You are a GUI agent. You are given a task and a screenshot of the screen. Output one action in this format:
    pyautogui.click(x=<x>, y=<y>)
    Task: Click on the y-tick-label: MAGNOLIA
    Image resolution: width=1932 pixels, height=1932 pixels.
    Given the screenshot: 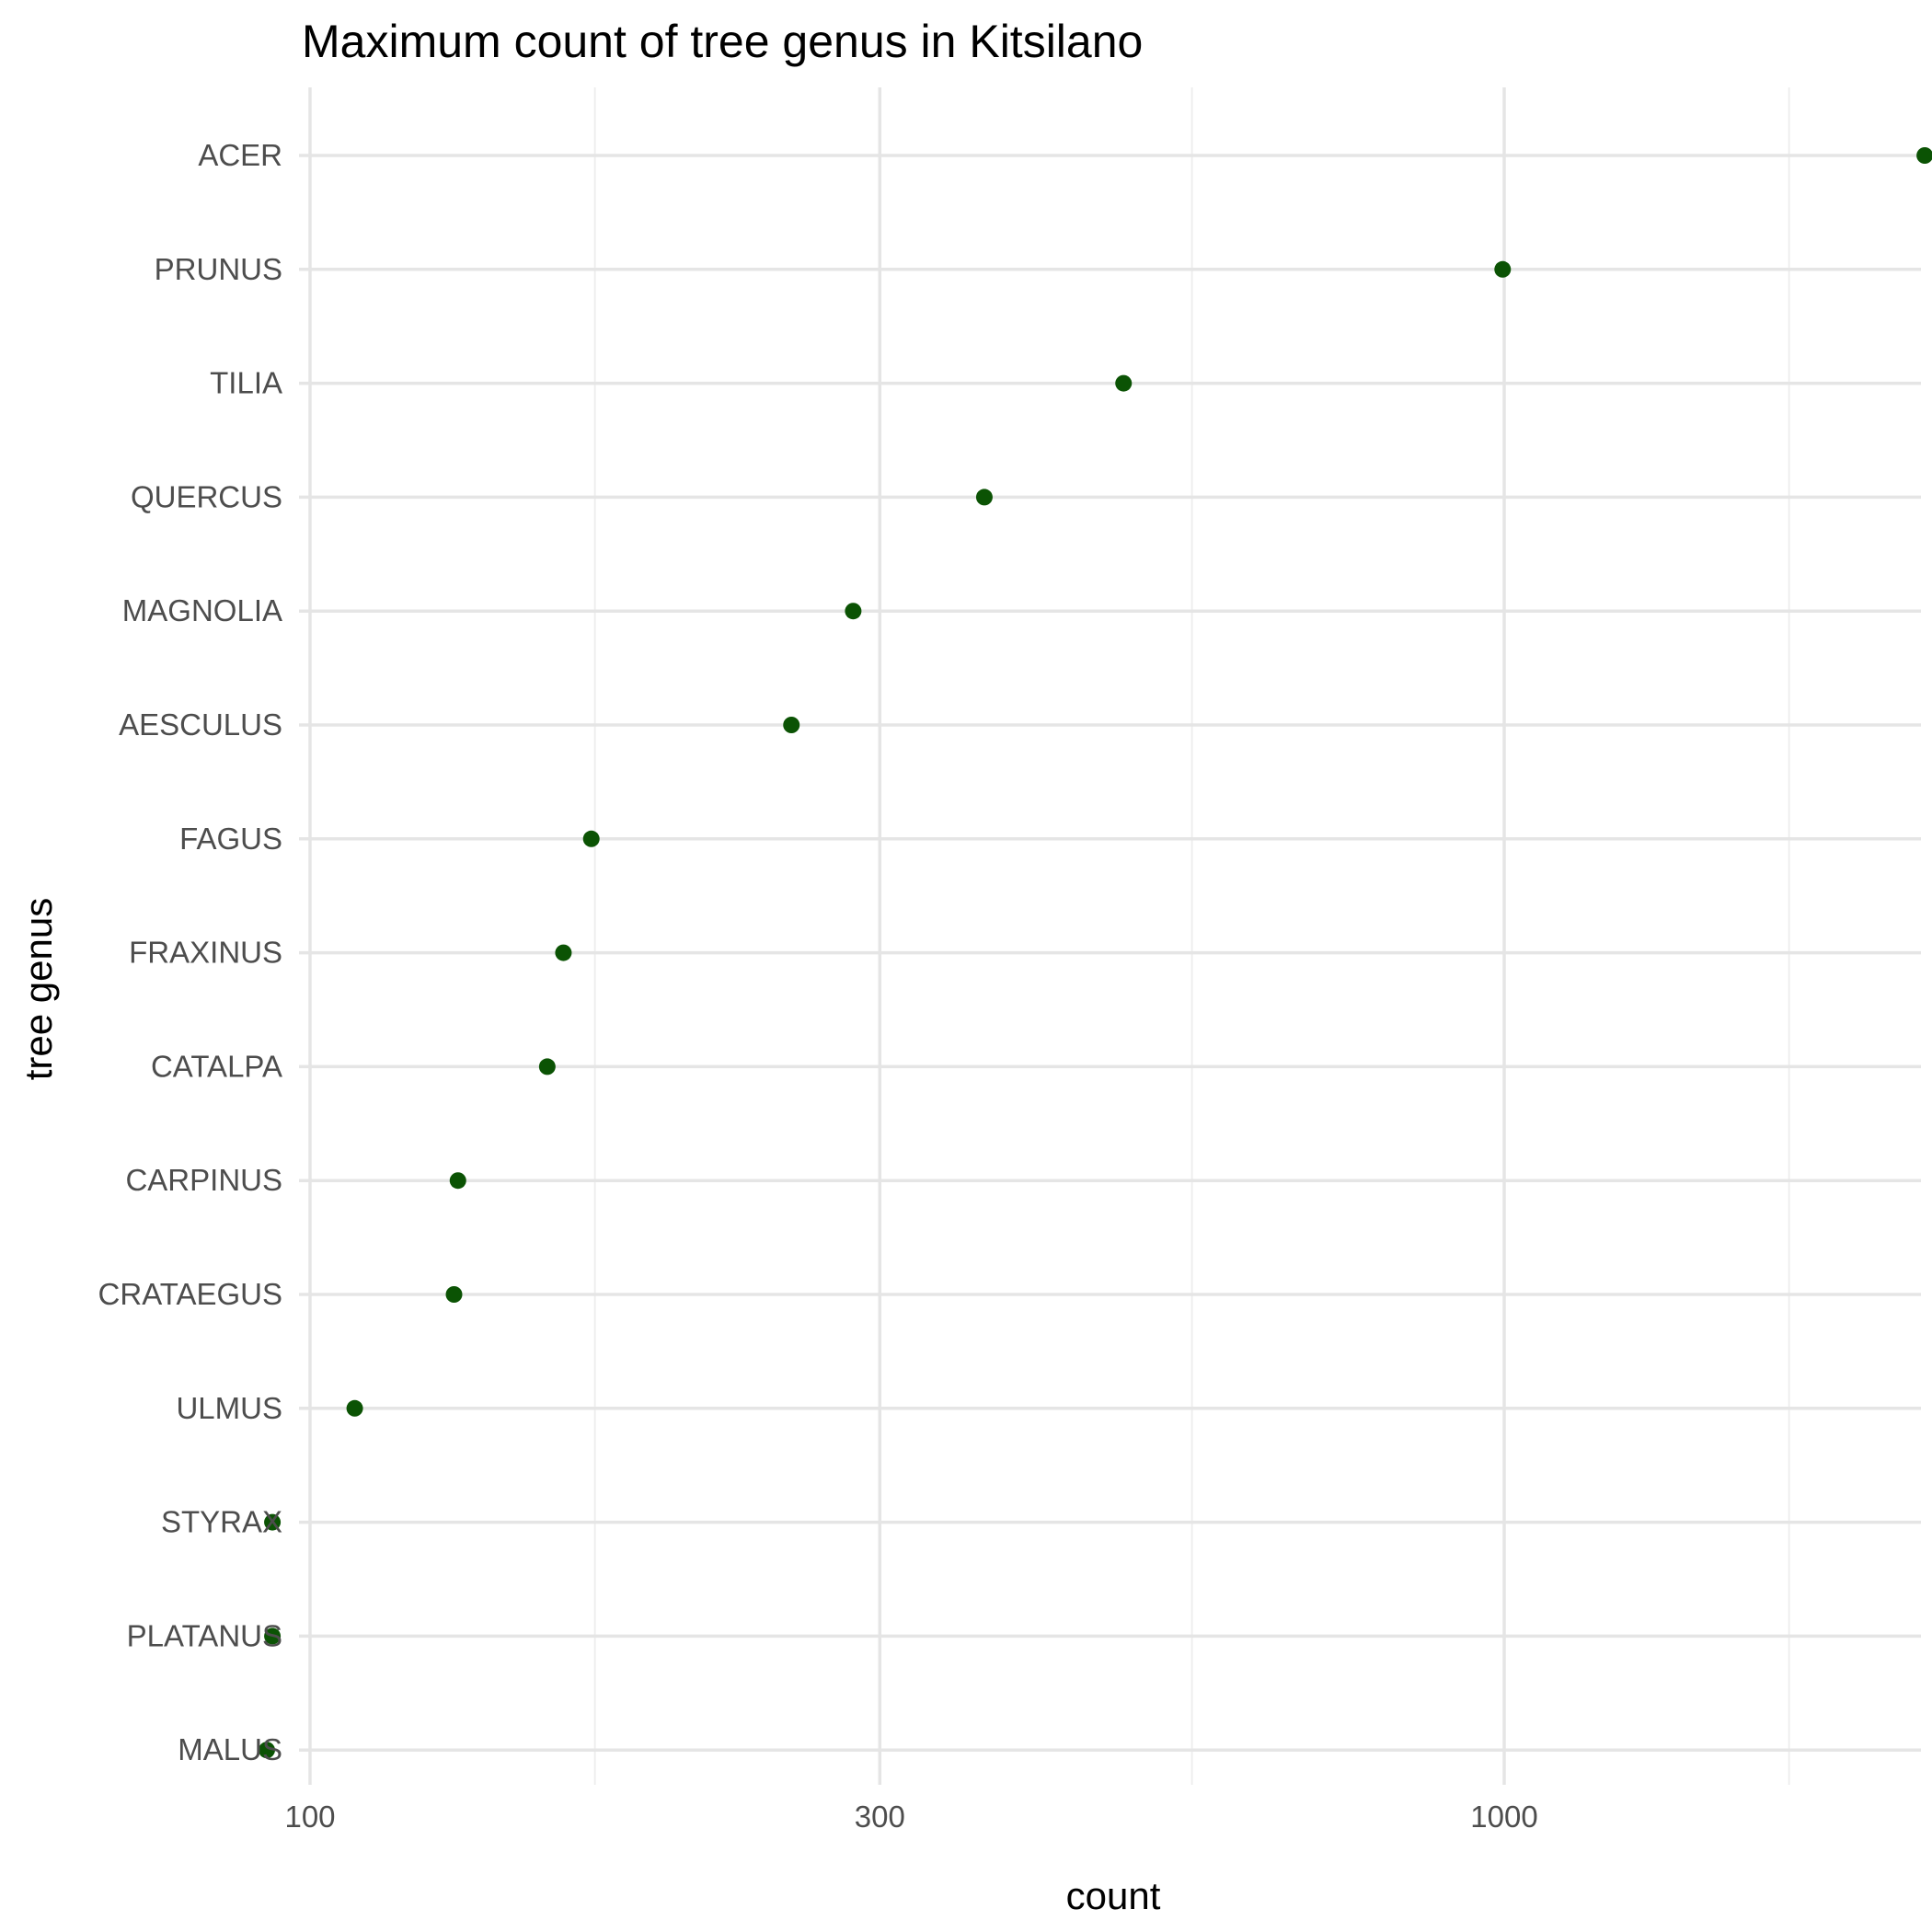 What is the action you would take?
    pyautogui.click(x=202, y=610)
    